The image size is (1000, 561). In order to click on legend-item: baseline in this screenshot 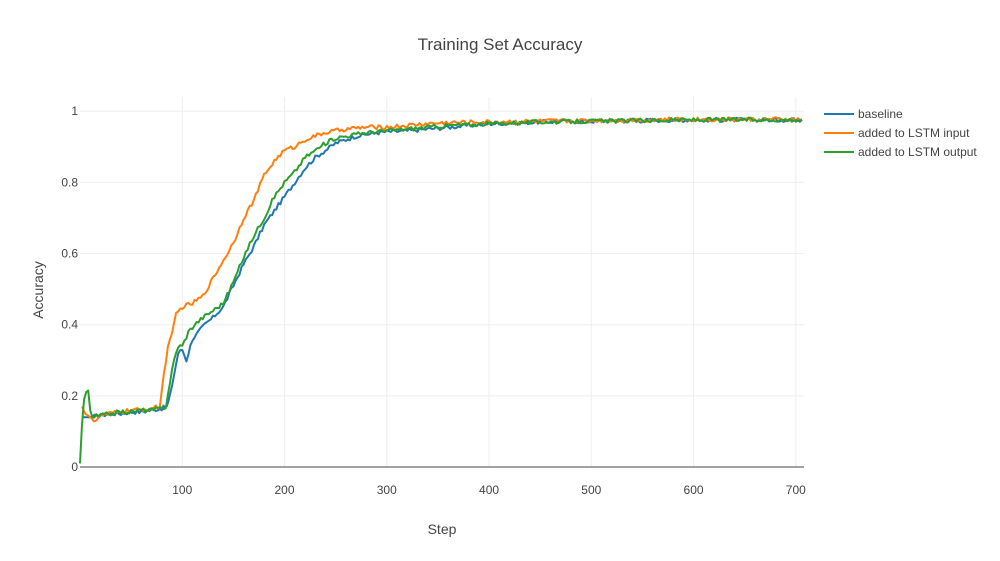, I will do `click(863, 114)`.